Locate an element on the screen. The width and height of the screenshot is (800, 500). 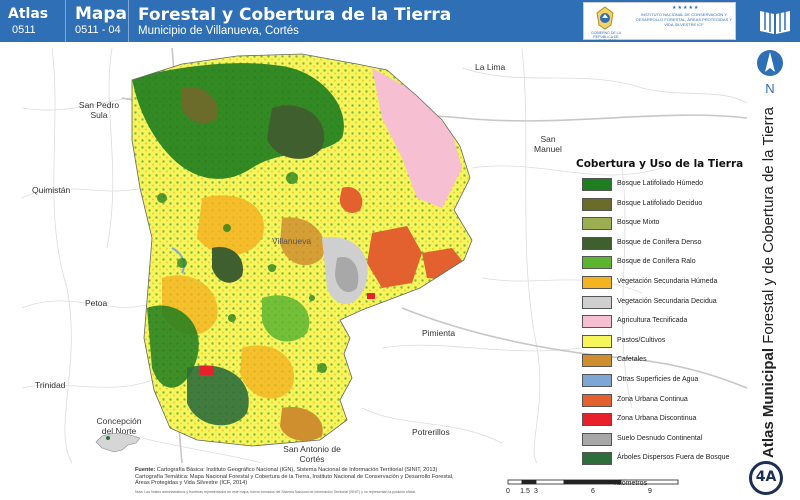
scale-tick-label: 3 is located at coordinates (536, 491).